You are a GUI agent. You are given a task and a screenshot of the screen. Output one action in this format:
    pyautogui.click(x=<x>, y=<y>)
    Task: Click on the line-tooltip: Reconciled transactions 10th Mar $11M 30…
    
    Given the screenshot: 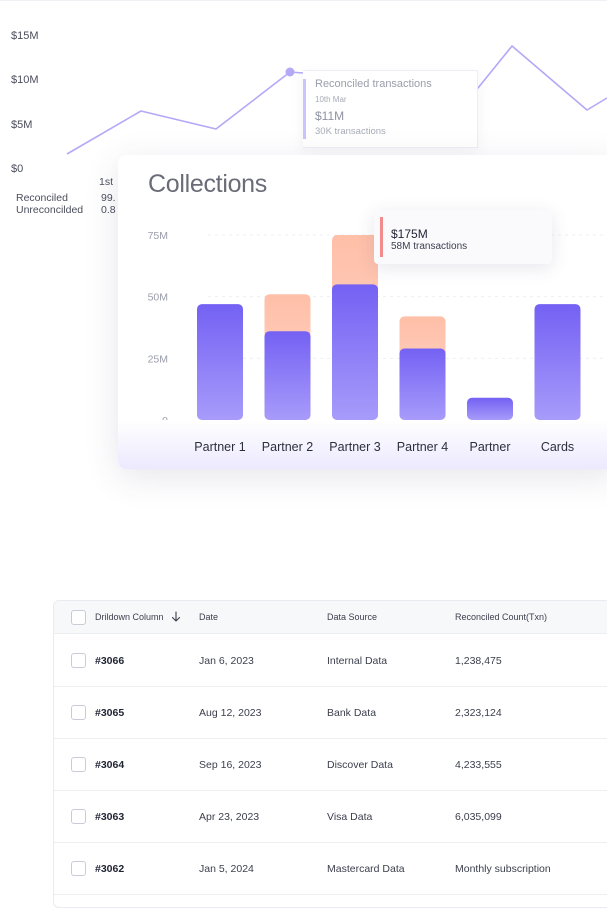 What is the action you would take?
    pyautogui.click(x=390, y=109)
    